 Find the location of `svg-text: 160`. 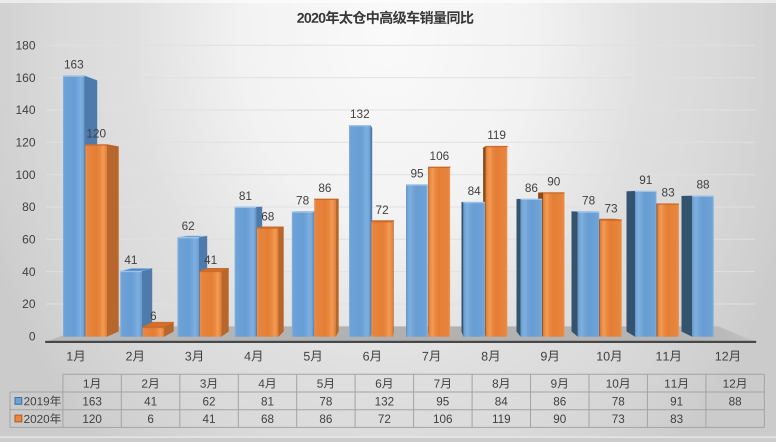

svg-text: 160 is located at coordinates (25, 78).